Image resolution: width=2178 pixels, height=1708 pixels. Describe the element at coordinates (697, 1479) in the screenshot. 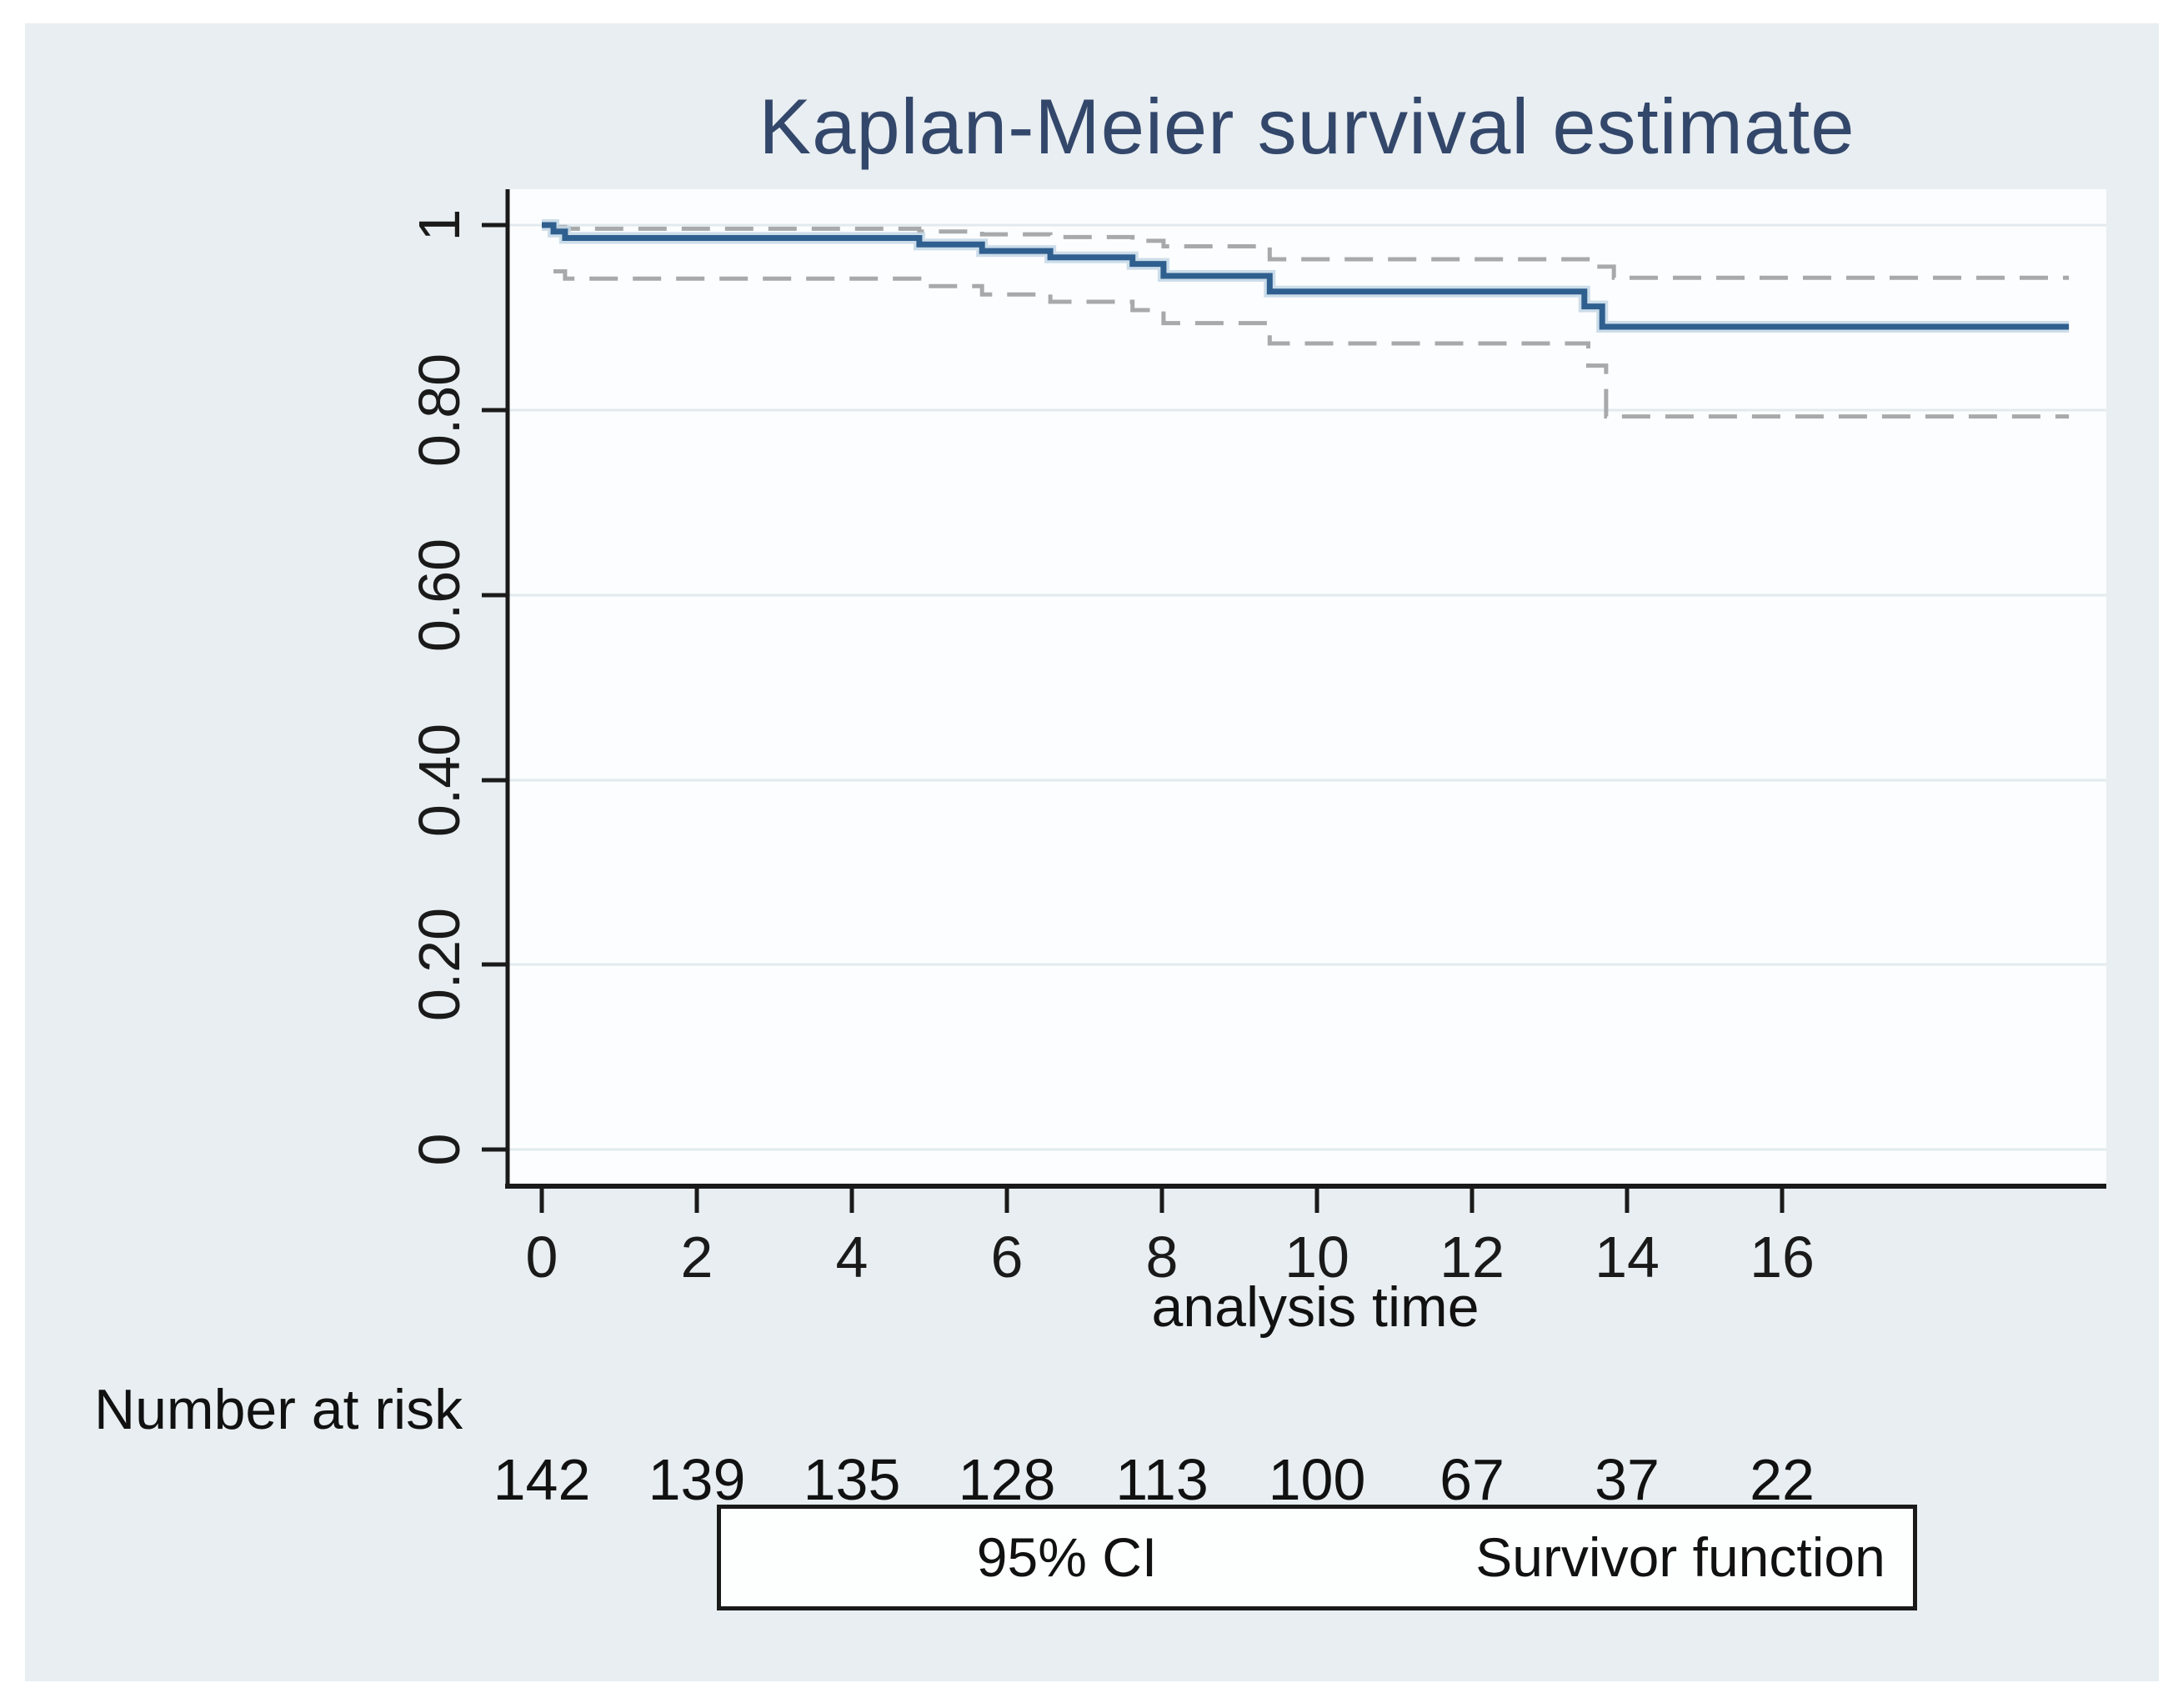

I see `risk-count-t2: 139` at that location.